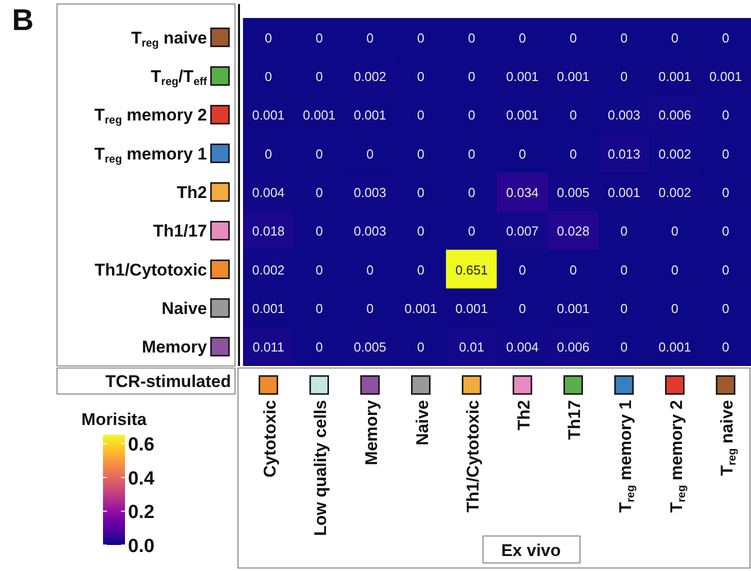  I want to click on data-label: 0.018, so click(268, 231).